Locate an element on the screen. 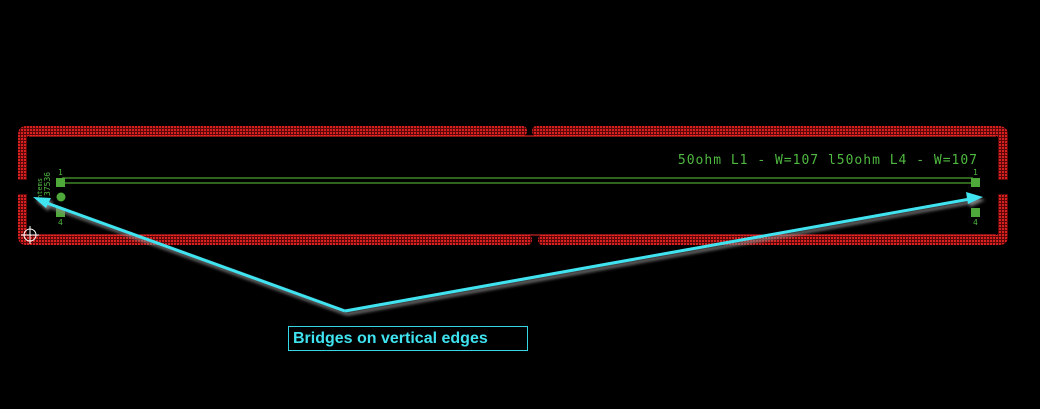  transmission-line is located at coordinates (517, 180).